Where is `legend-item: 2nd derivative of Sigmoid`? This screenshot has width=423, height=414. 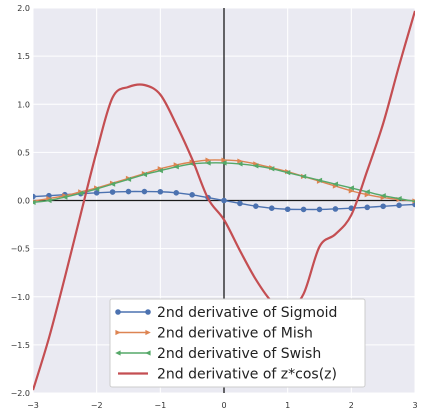 legend-item: 2nd derivative of Sigmoid is located at coordinates (226, 313).